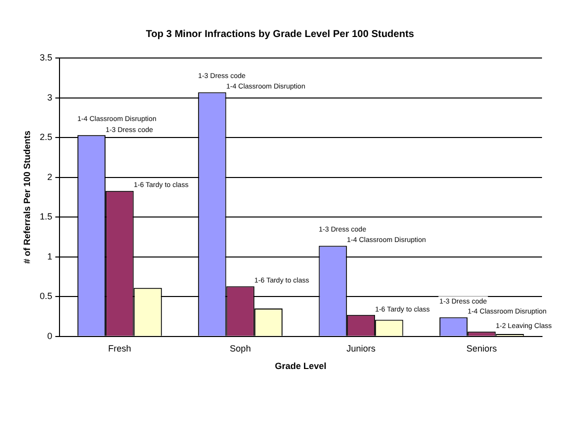  I want to click on y-tick-label: 1.5, so click(46, 217).